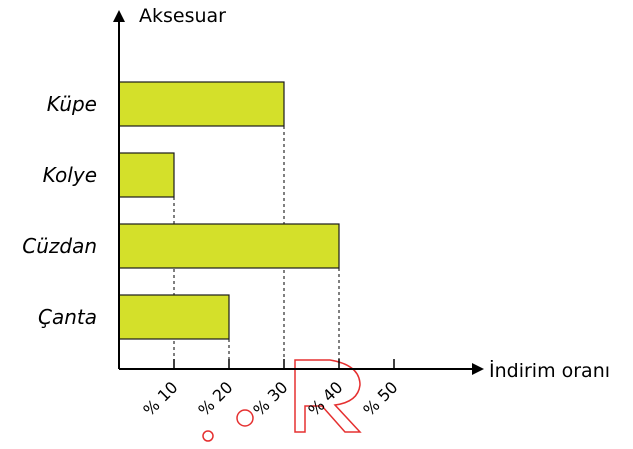  What do you see at coordinates (119, 16) in the screenshot?
I see `y-axis-arrow-icon` at bounding box center [119, 16].